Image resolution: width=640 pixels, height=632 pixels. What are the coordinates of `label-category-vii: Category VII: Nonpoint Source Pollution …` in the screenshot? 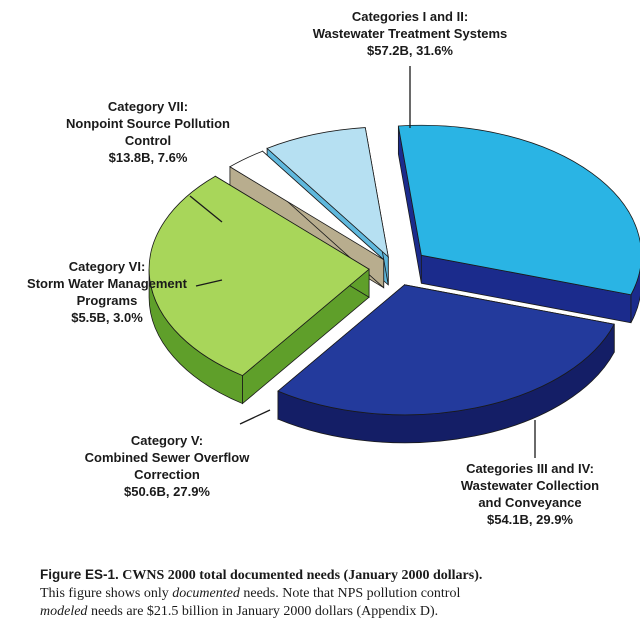 It's located at (148, 132).